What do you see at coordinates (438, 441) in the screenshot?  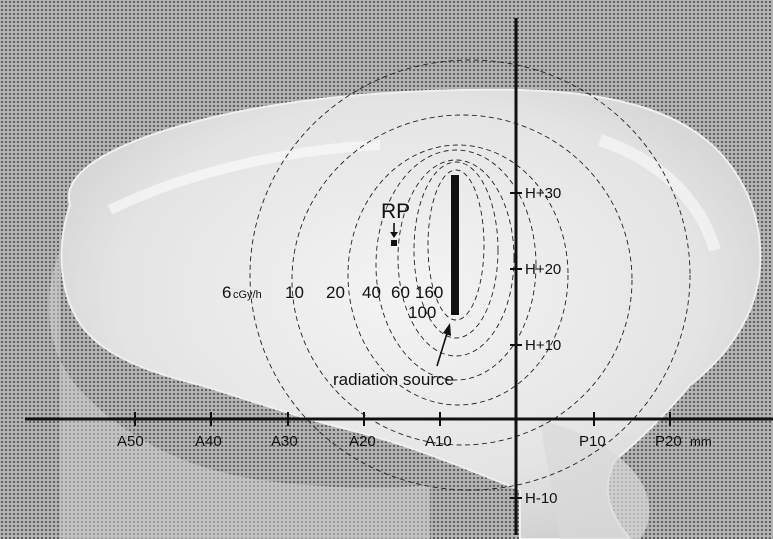 I see `tick-label-a10: A10` at bounding box center [438, 441].